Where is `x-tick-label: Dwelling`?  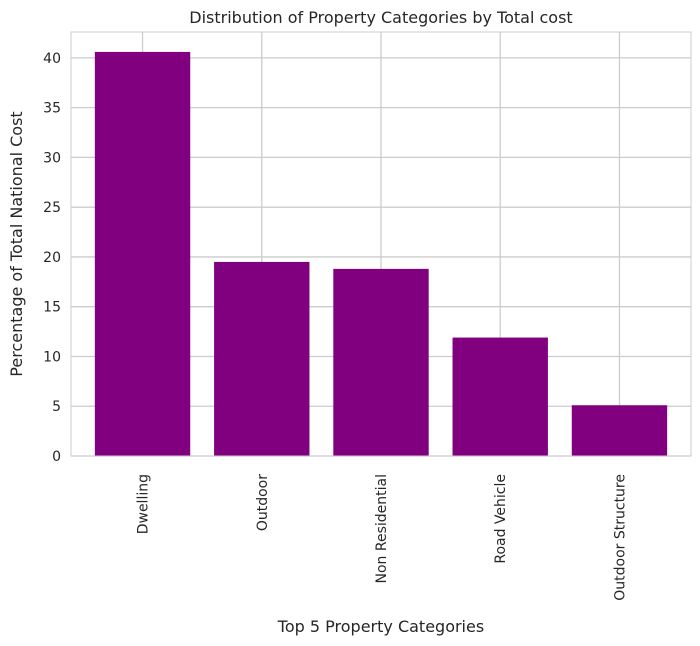 x-tick-label: Dwelling is located at coordinates (144, 504).